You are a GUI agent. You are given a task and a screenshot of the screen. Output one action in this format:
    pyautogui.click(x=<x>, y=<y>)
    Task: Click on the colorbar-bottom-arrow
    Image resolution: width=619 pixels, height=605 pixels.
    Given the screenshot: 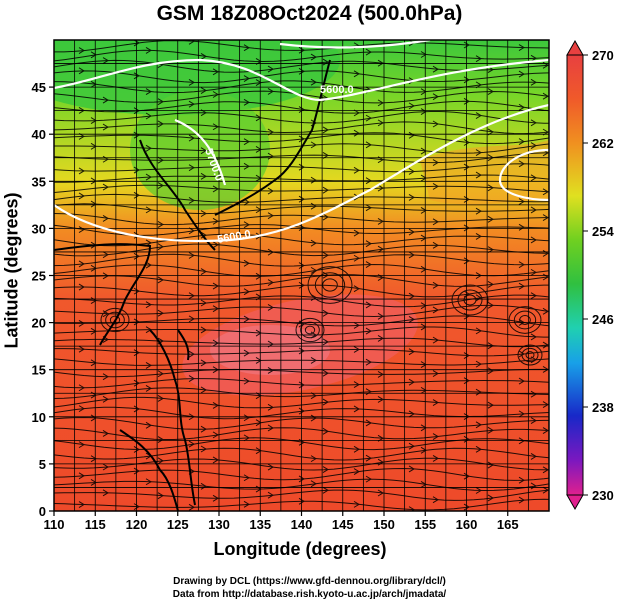 What is the action you would take?
    pyautogui.click(x=575, y=502)
    